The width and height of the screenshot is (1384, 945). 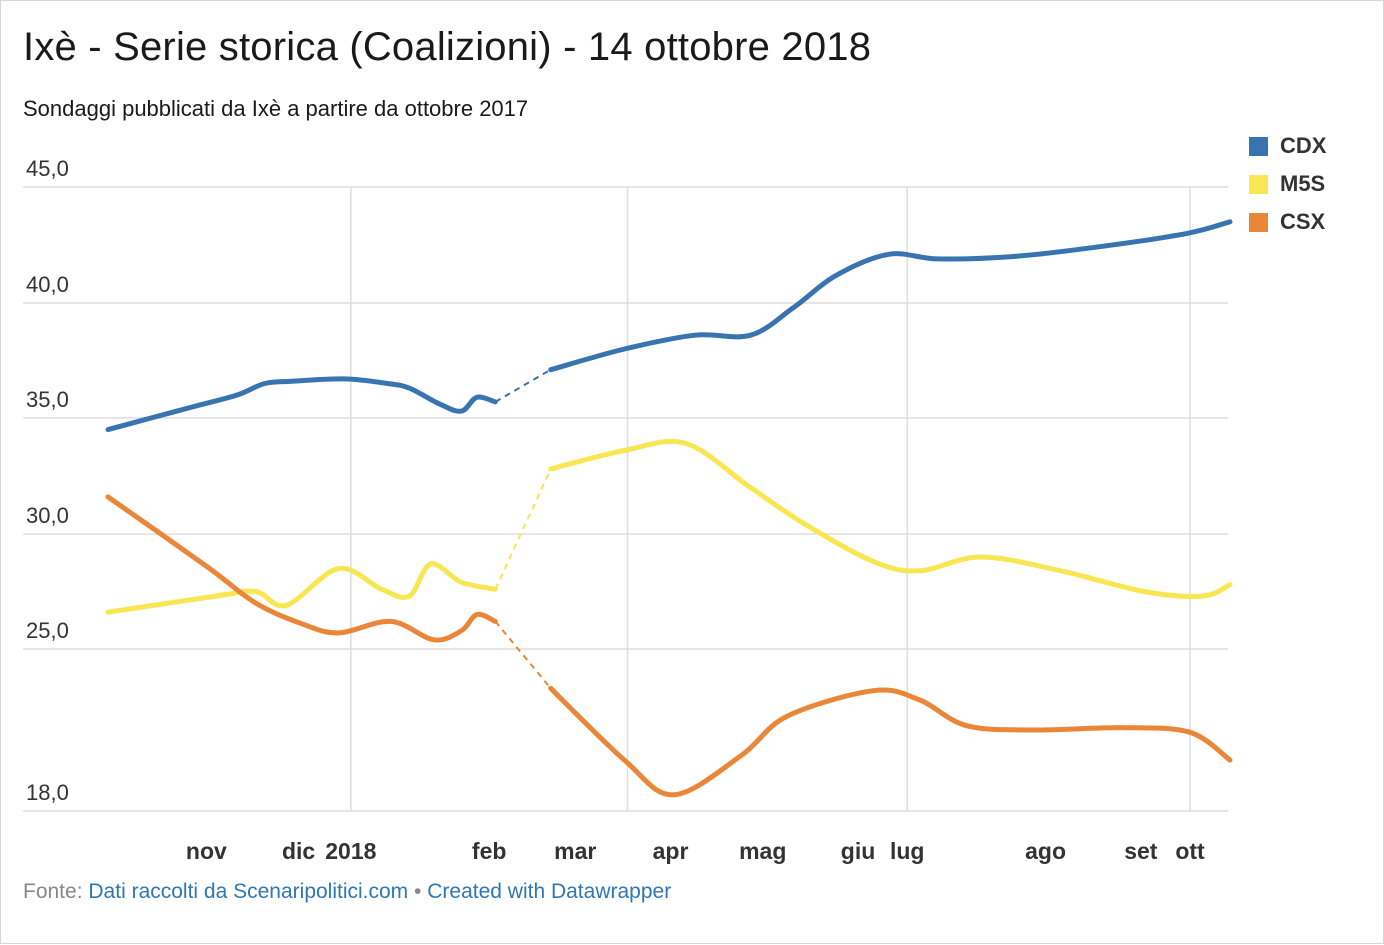 What do you see at coordinates (575, 851) in the screenshot?
I see `x-tick-label: mar` at bounding box center [575, 851].